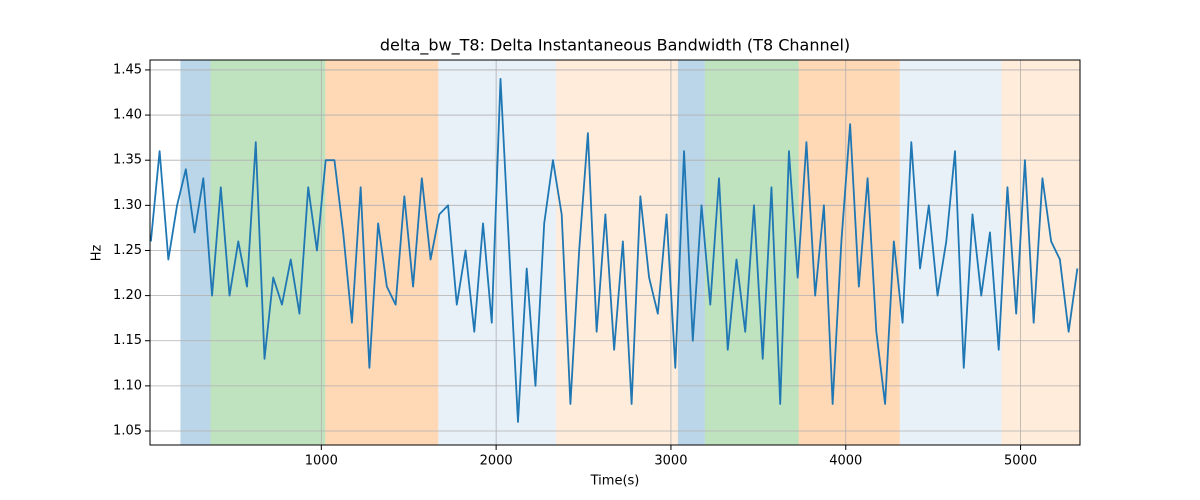  I want to click on x-axis-label: Time(s), so click(615, 481).